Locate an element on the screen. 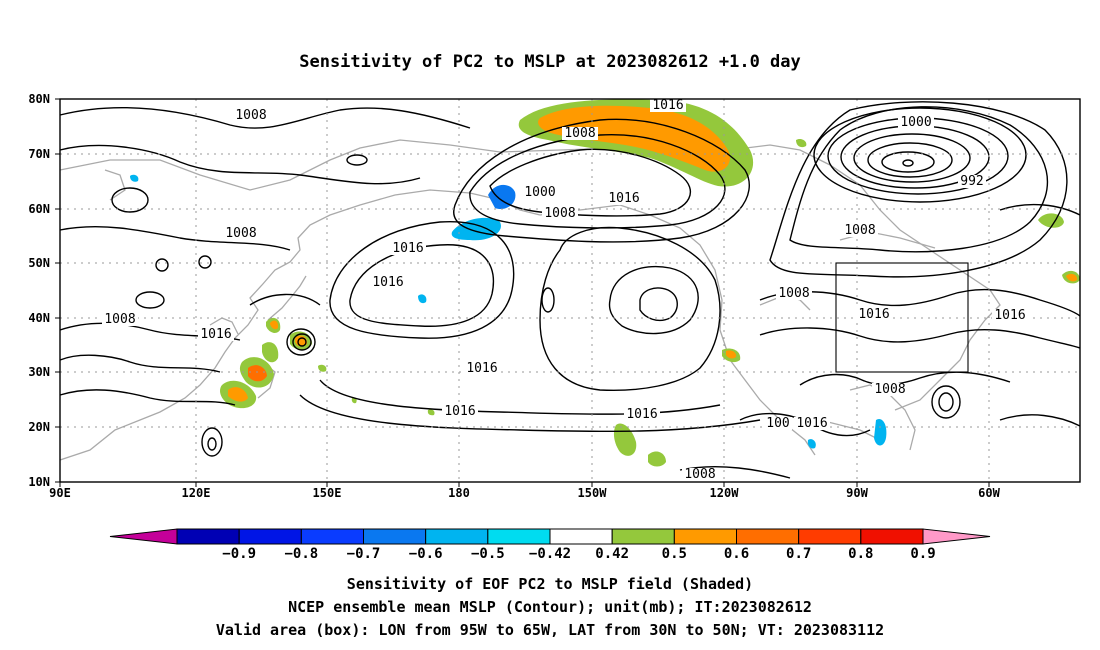 The width and height of the screenshot is (1100, 650). lon-tick-label: 90W is located at coordinates (857, 493).